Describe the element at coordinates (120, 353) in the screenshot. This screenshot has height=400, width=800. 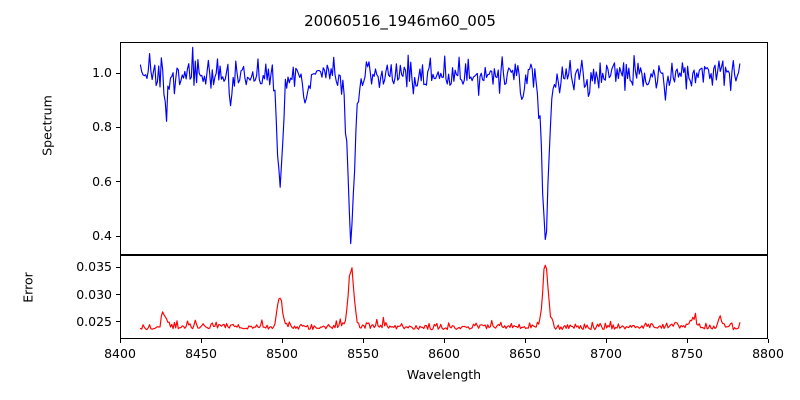
I see `x-tick-label: 8400` at that location.